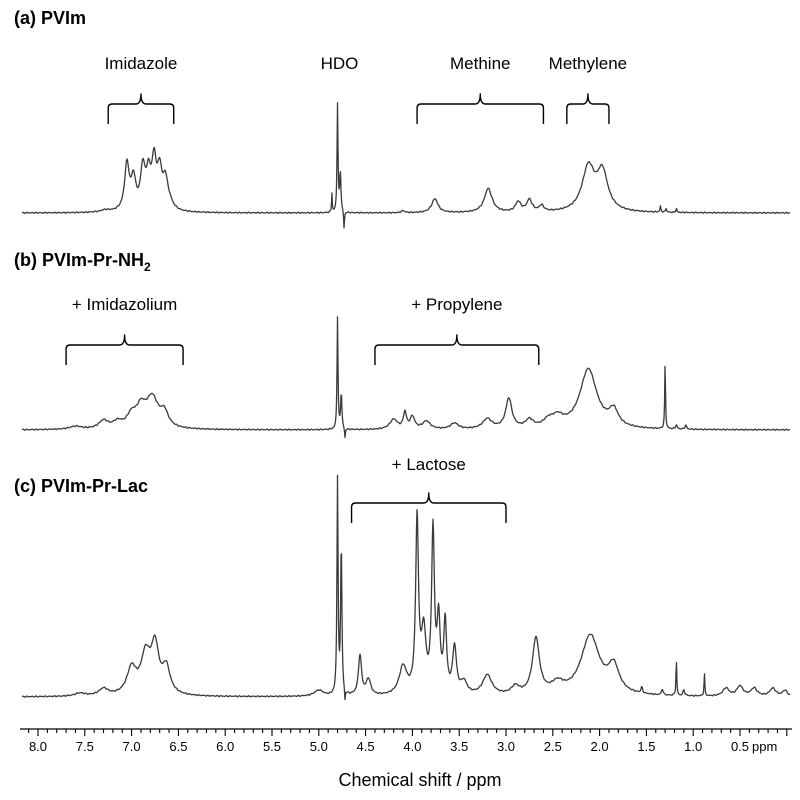  What do you see at coordinates (366, 746) in the screenshot?
I see `x-tick-label: 4.5` at bounding box center [366, 746].